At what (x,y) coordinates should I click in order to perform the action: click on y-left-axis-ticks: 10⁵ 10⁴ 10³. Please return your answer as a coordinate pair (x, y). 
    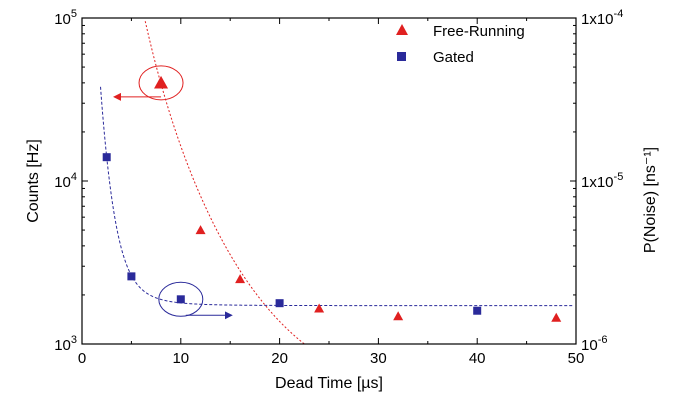
    Looking at the image, I should click on (71, 181).